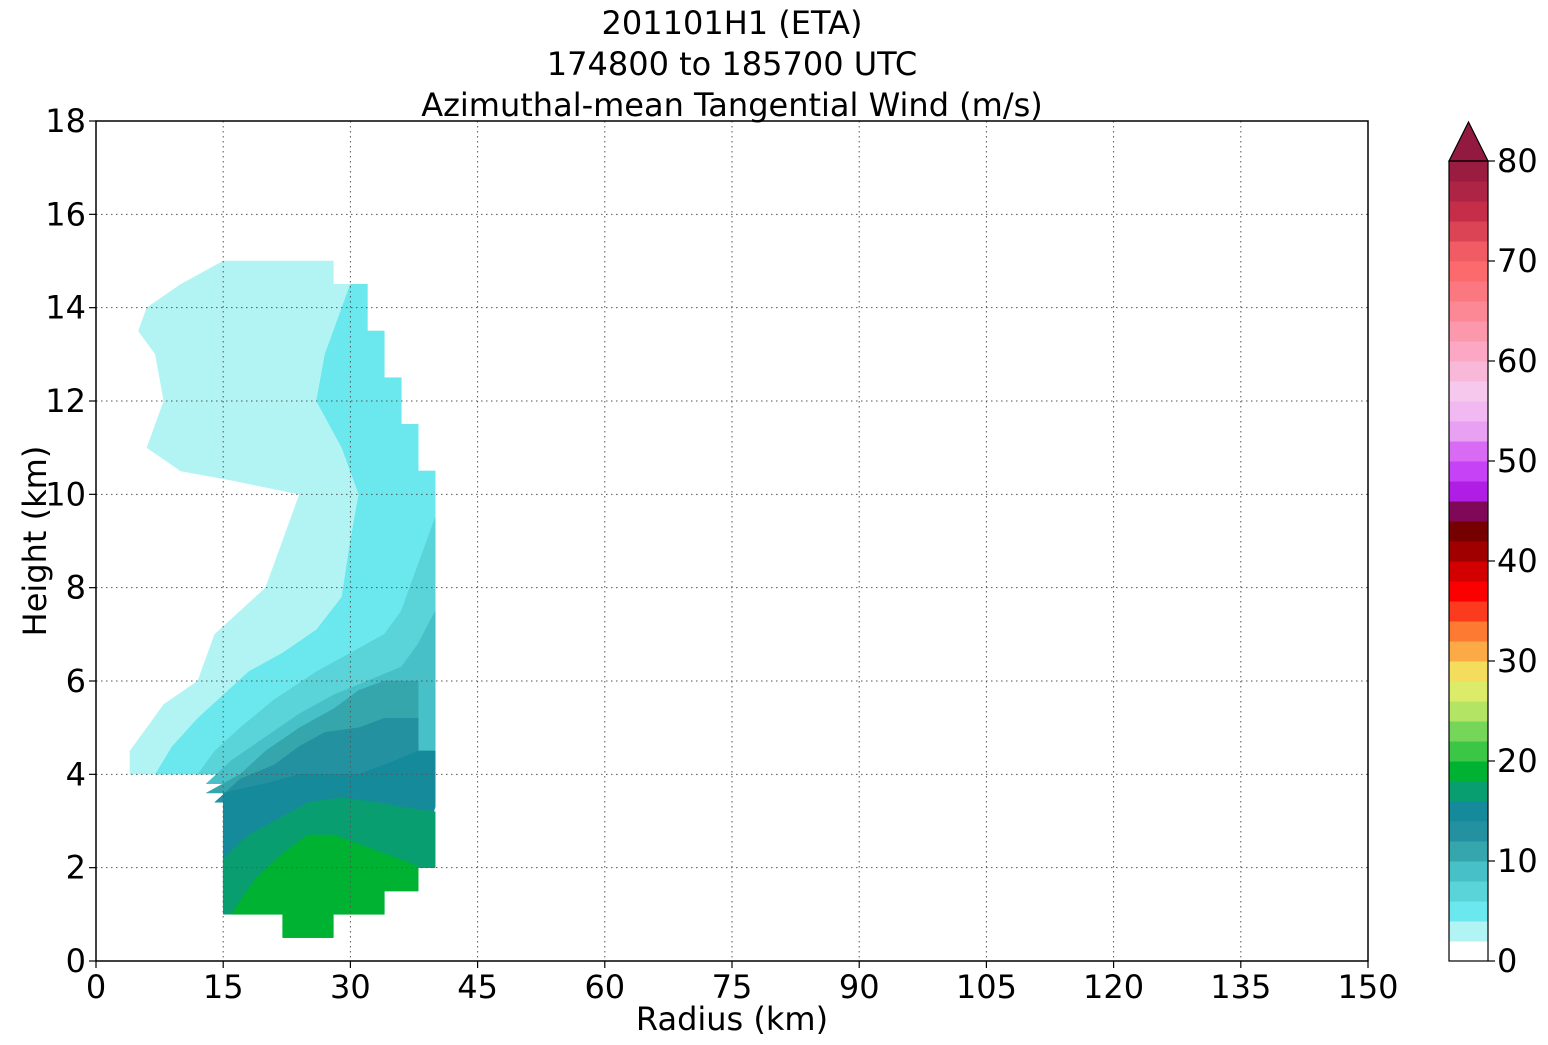 The height and width of the screenshot is (1045, 1548). What do you see at coordinates (76, 774) in the screenshot?
I see `y-tick-label: 4` at bounding box center [76, 774].